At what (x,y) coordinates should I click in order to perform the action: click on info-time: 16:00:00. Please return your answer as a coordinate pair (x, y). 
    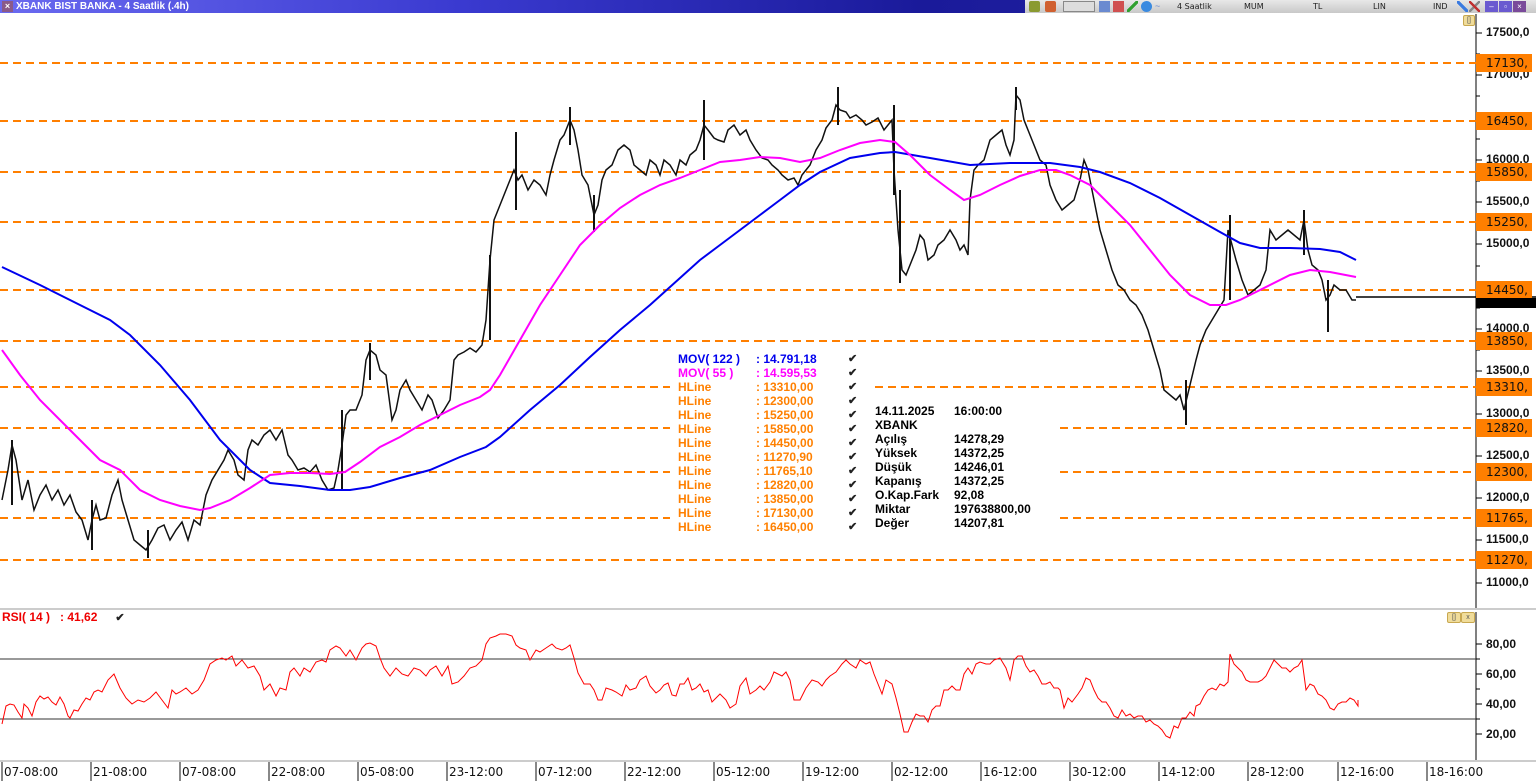
    Looking at the image, I should click on (978, 411).